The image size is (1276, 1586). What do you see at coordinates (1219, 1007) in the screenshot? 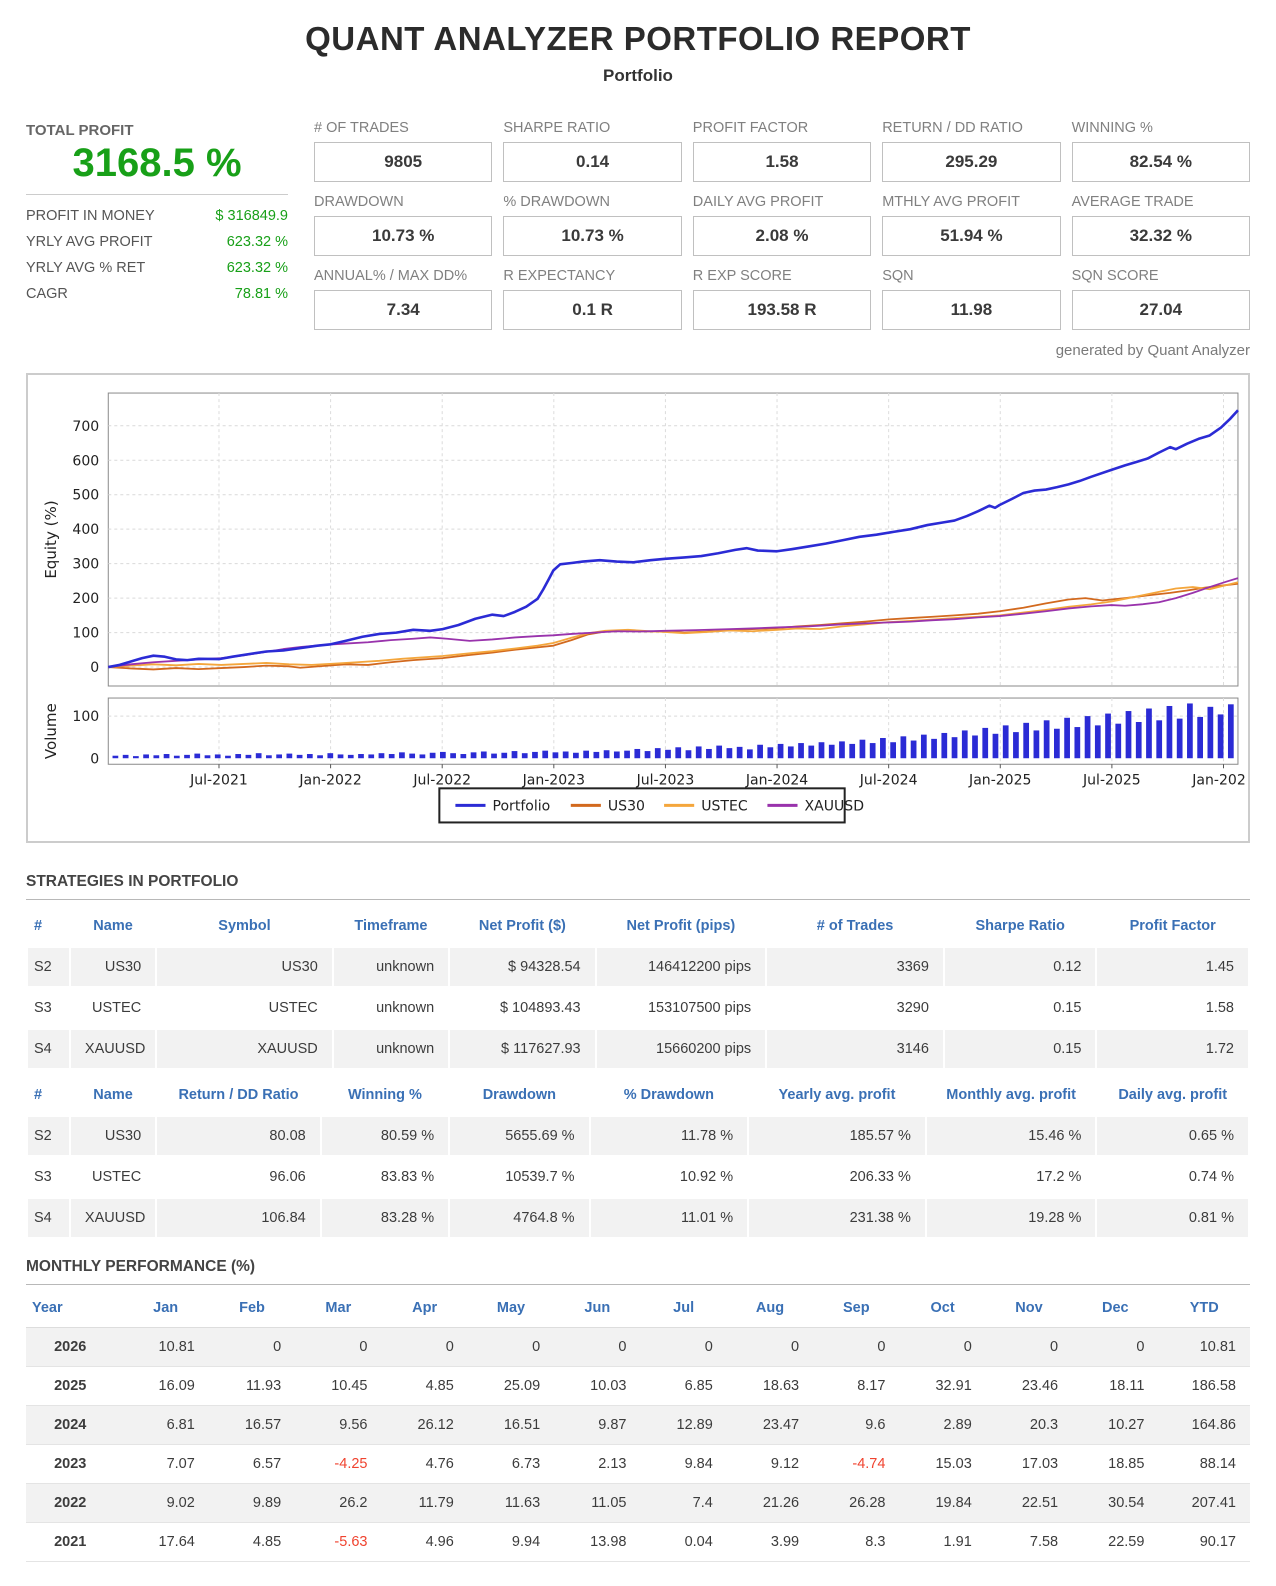
I see `table-cell: 1.58` at bounding box center [1219, 1007].